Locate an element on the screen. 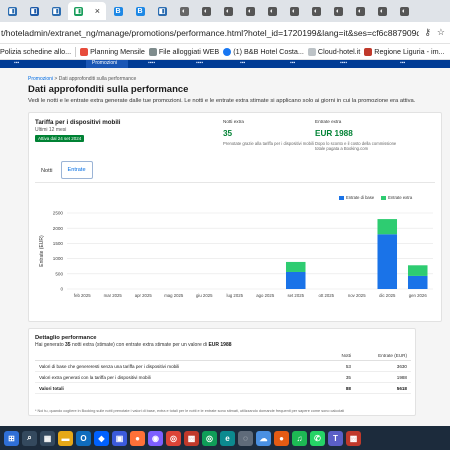 This screenshot has width=450, height=450. kpi-nights-value: 35 is located at coordinates (228, 133).